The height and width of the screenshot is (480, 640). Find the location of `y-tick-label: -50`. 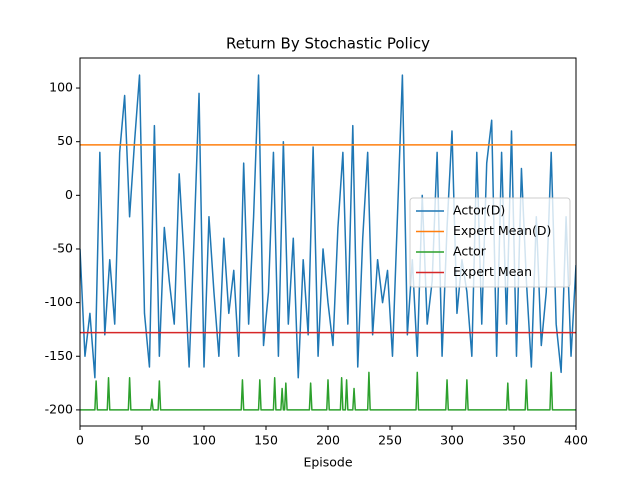

y-tick-label: -50 is located at coordinates (63, 247).